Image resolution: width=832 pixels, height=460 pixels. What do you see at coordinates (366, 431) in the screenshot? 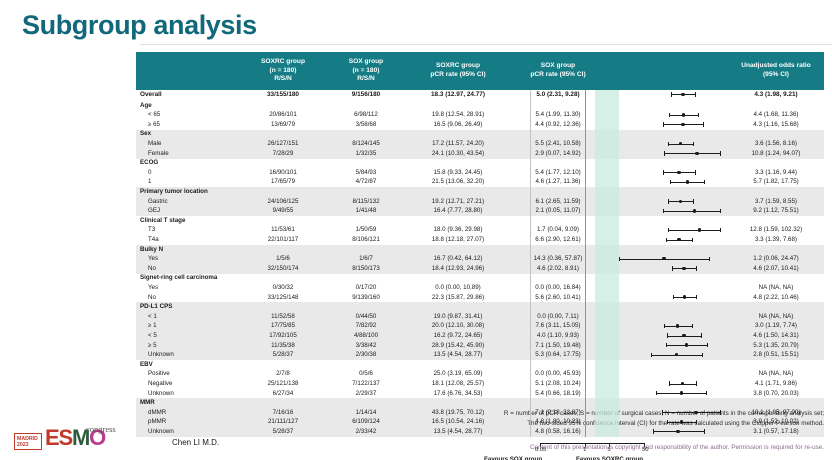
I see `cell-sox-n: 2/33/42` at bounding box center [366, 431].